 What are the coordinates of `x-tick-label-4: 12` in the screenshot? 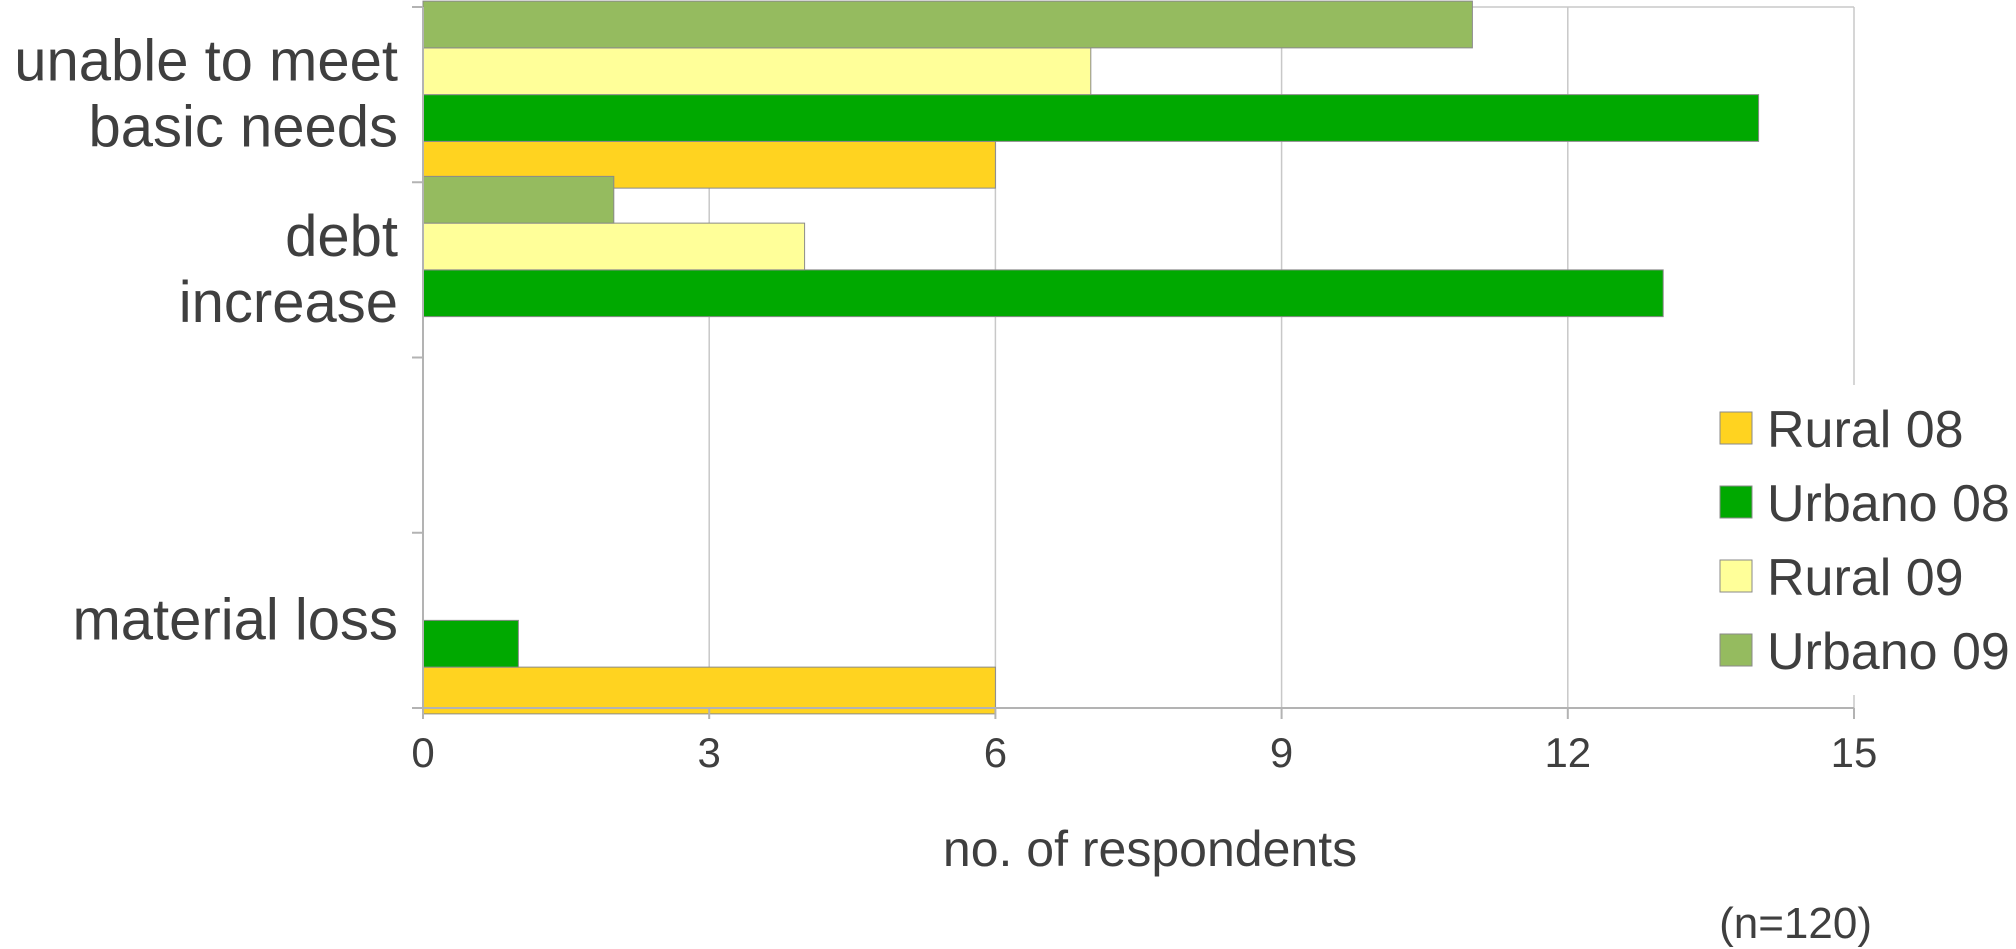 It's located at (1567, 752).